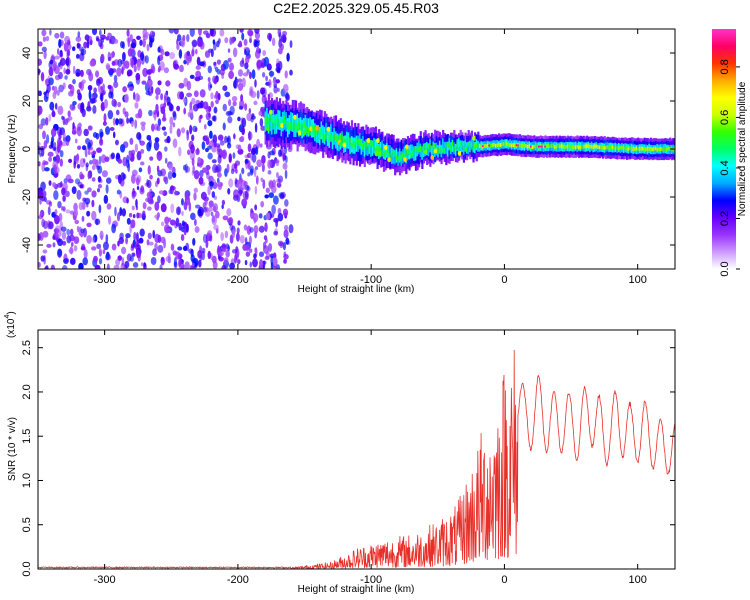  Describe the element at coordinates (638, 280) in the screenshot. I see `spectrogram-x-tick-label: 100` at that location.